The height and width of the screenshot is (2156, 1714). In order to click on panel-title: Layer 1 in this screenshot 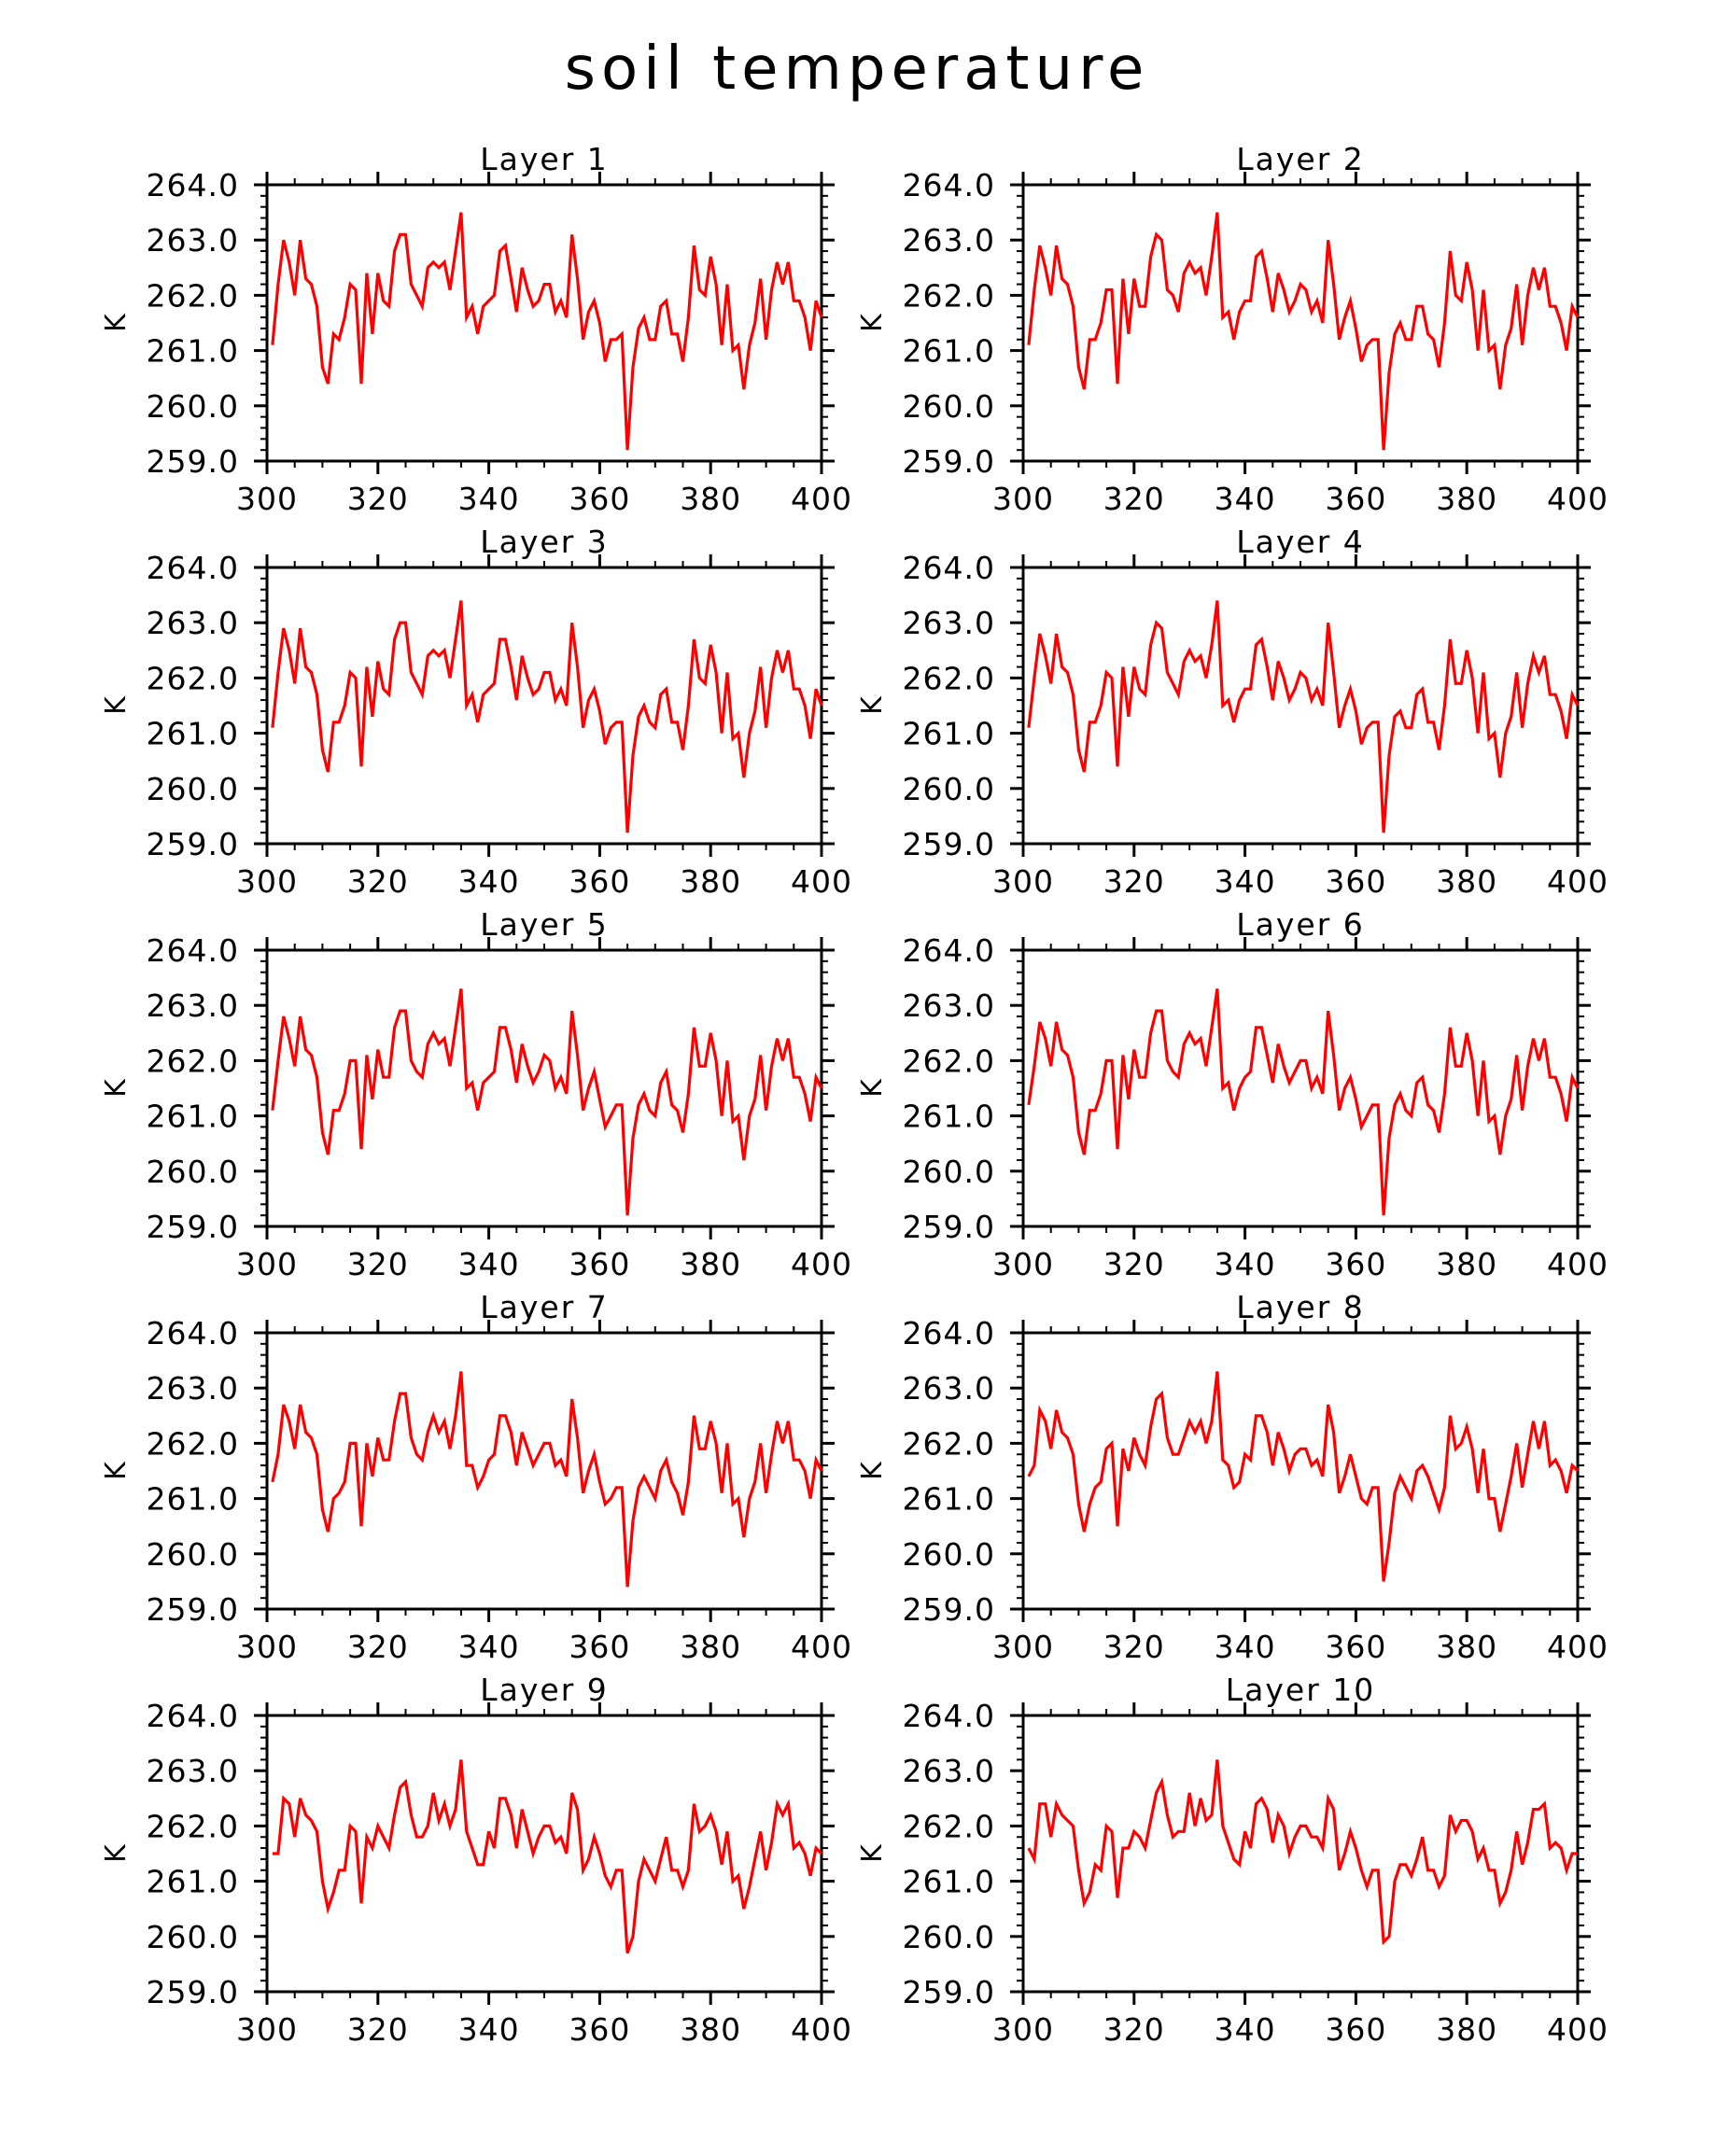, I will do `click(544, 159)`.